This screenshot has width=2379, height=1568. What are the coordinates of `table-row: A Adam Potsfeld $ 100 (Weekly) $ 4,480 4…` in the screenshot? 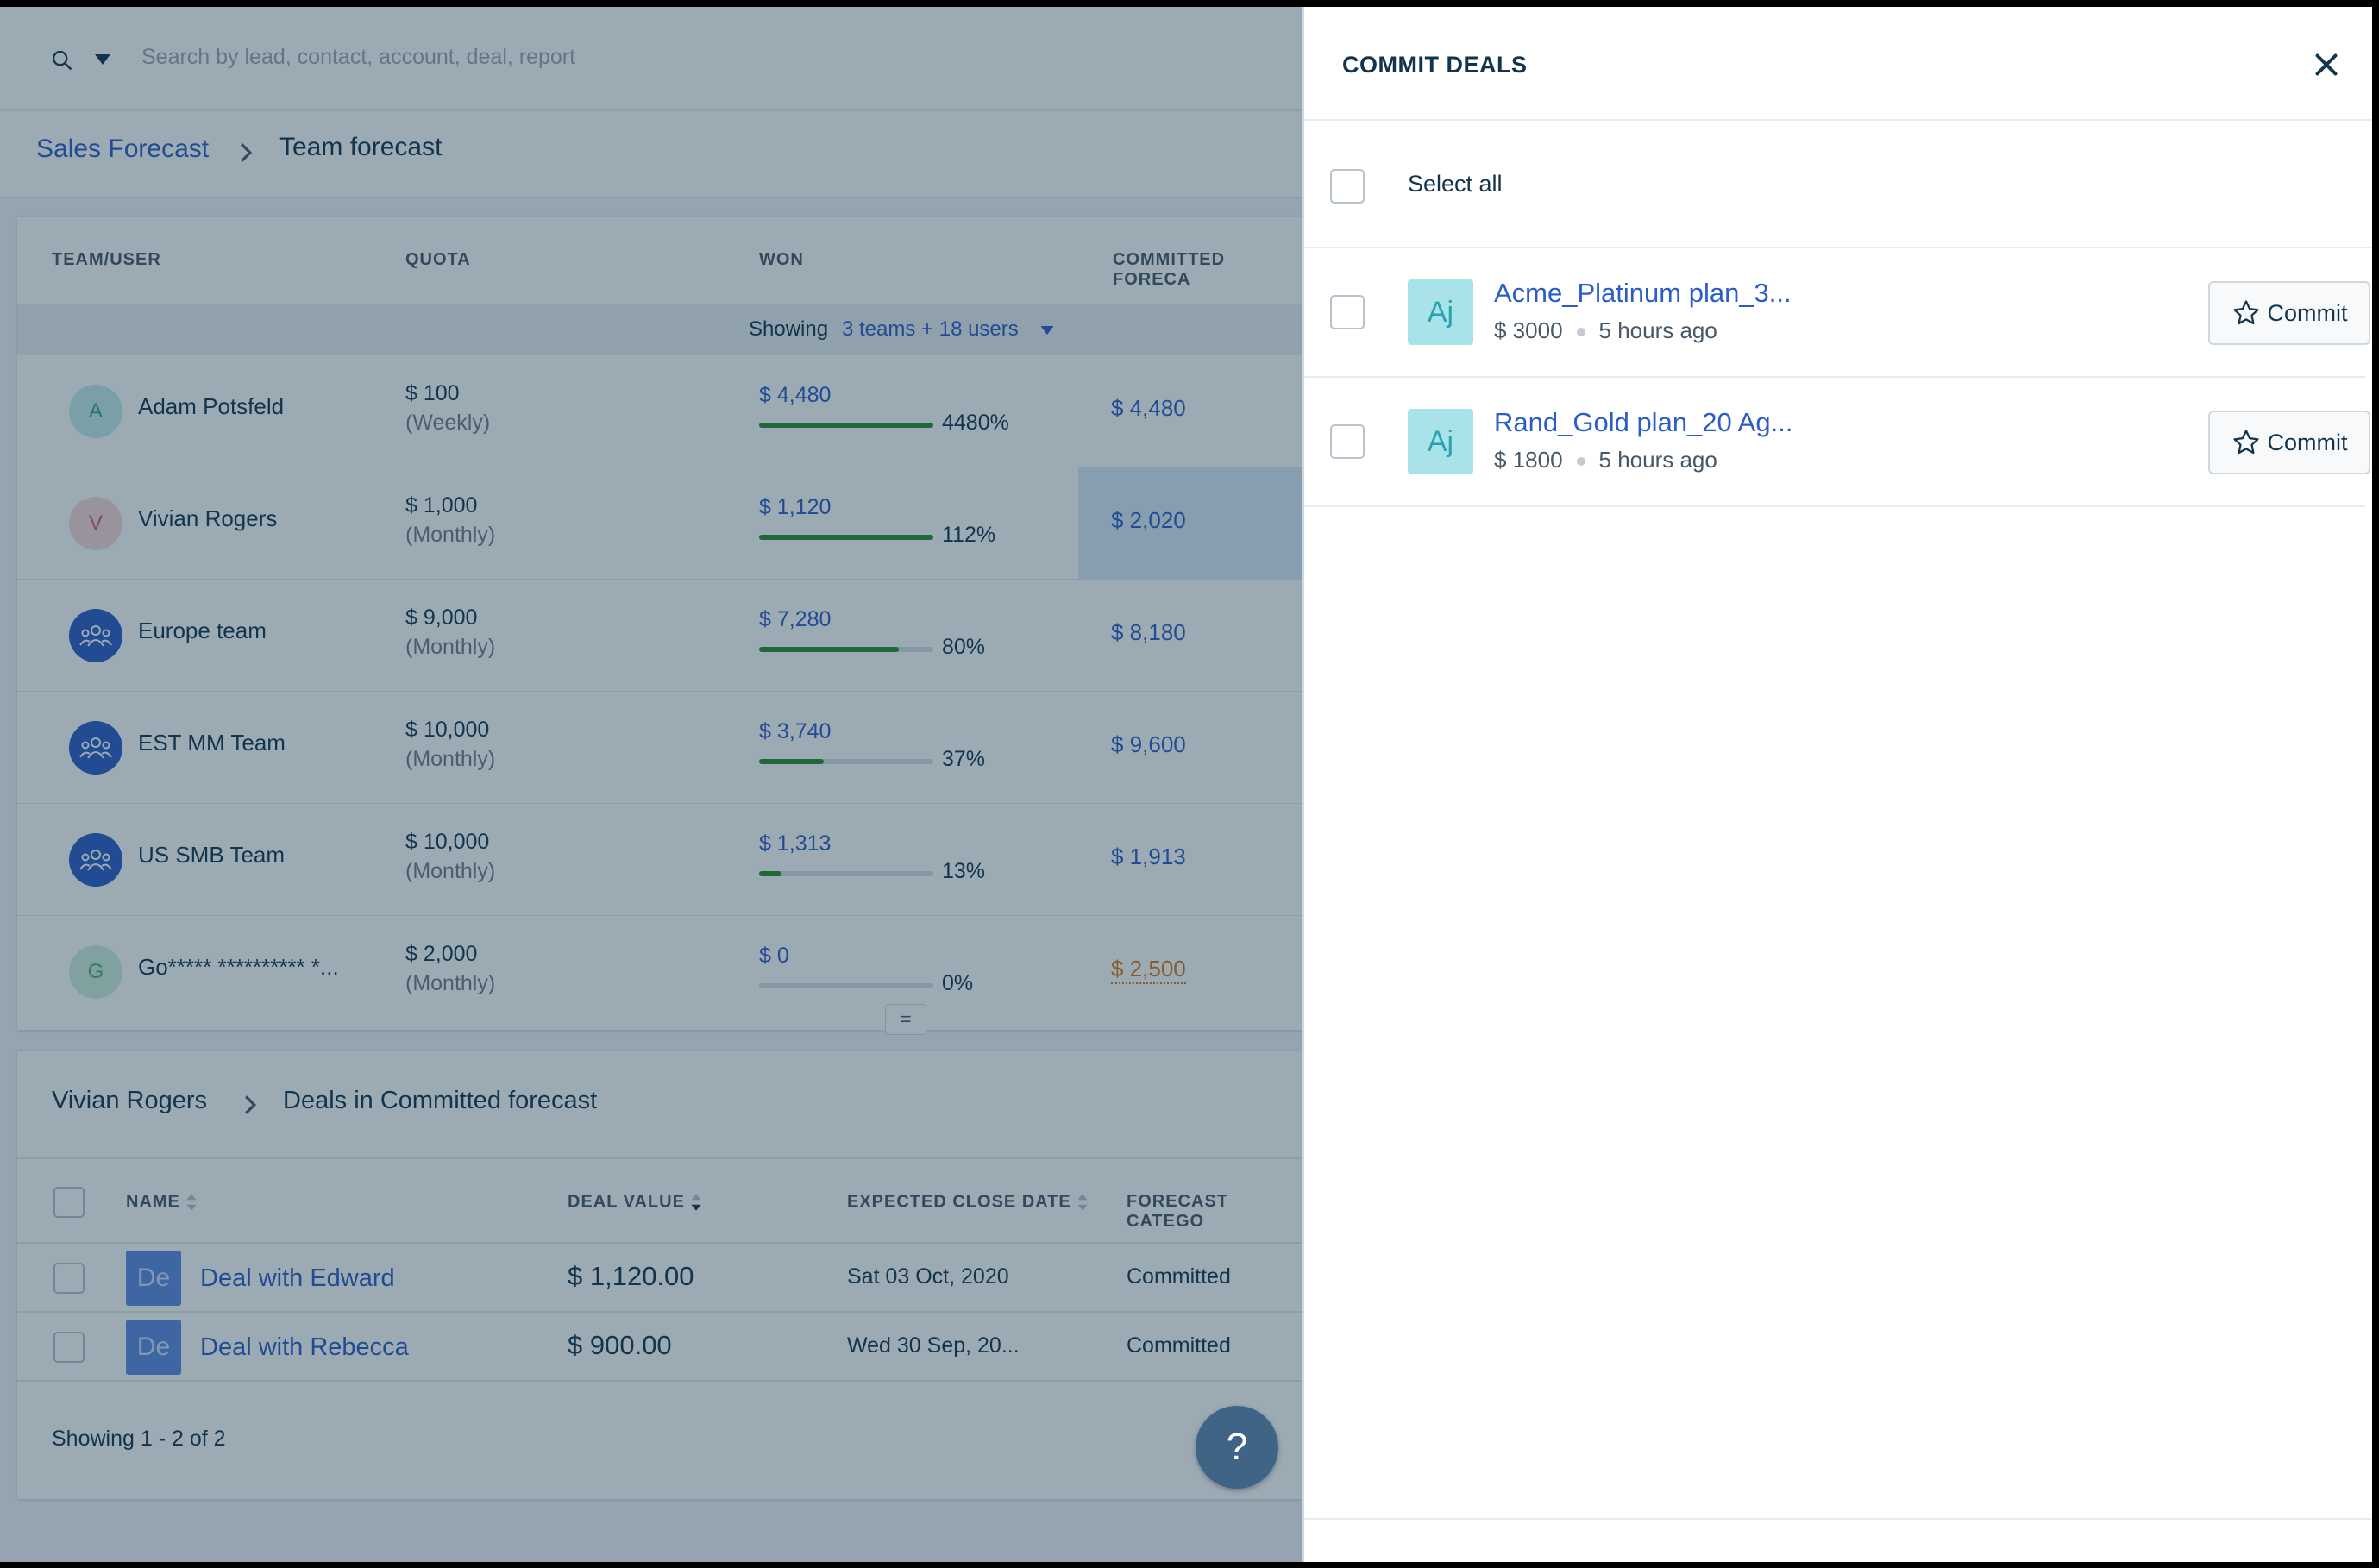 It's located at (659, 411).